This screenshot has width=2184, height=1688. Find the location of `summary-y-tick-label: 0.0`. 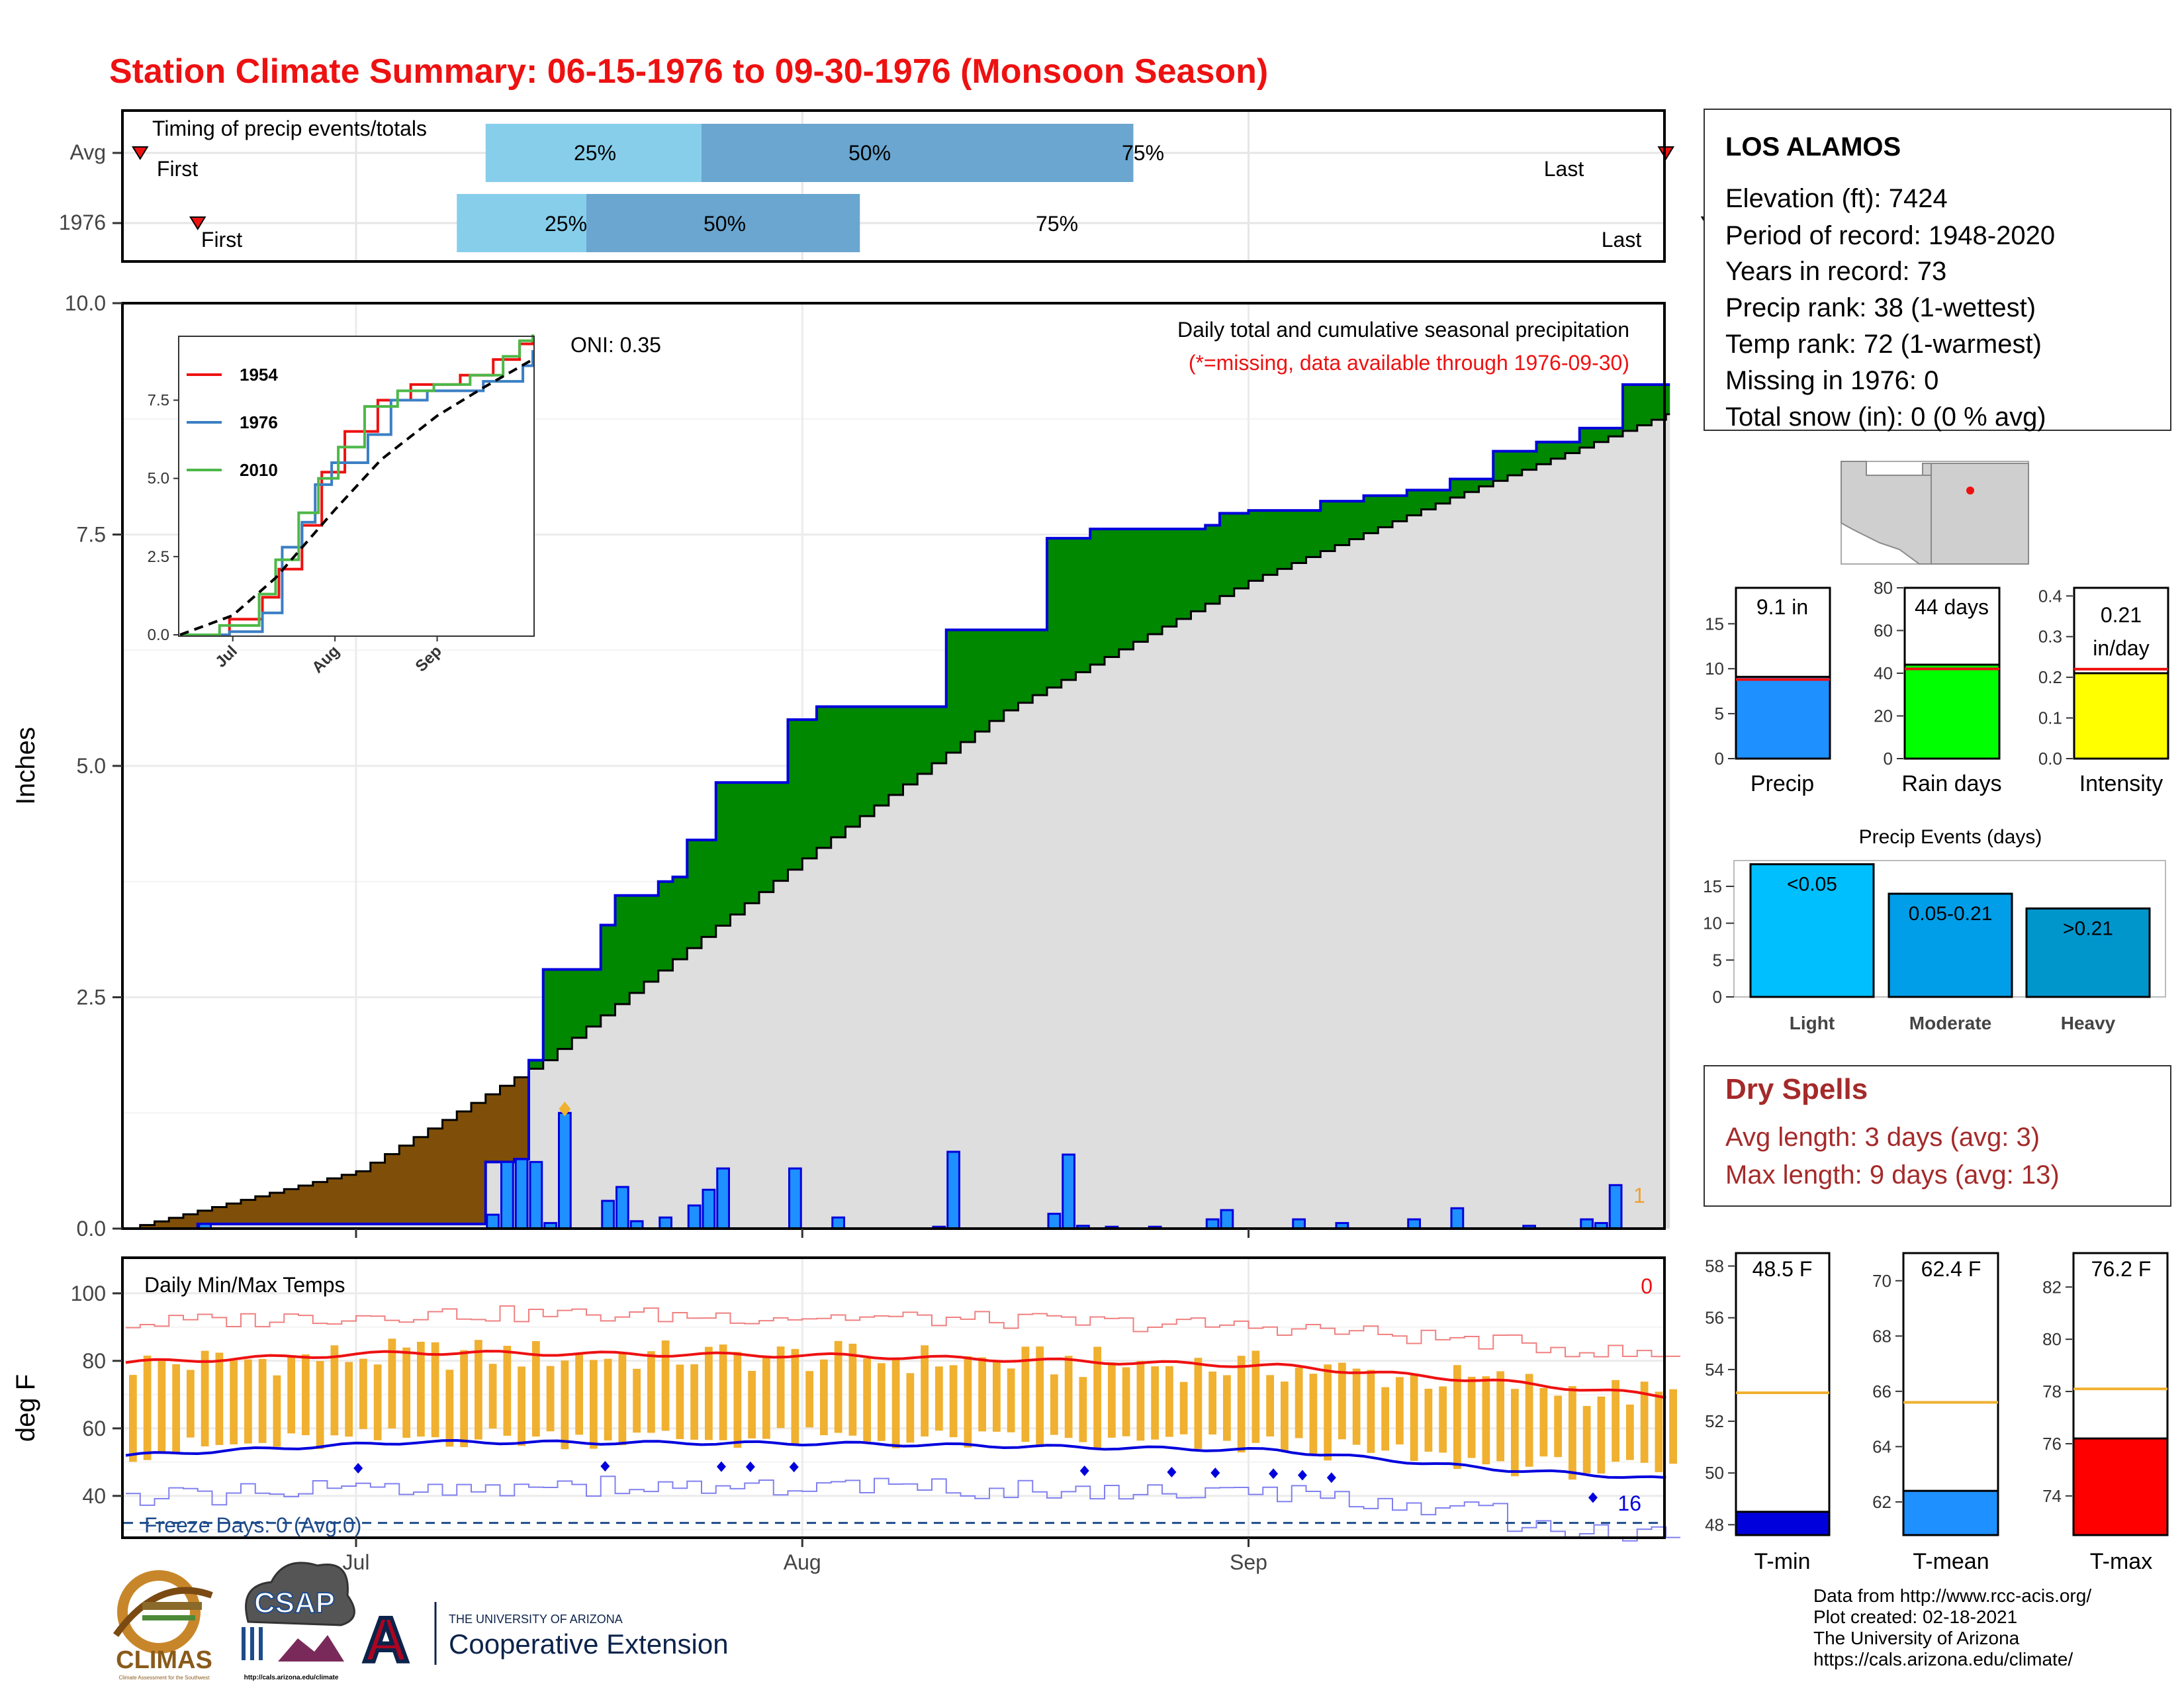

summary-y-tick-label: 0.0 is located at coordinates (2050, 759).